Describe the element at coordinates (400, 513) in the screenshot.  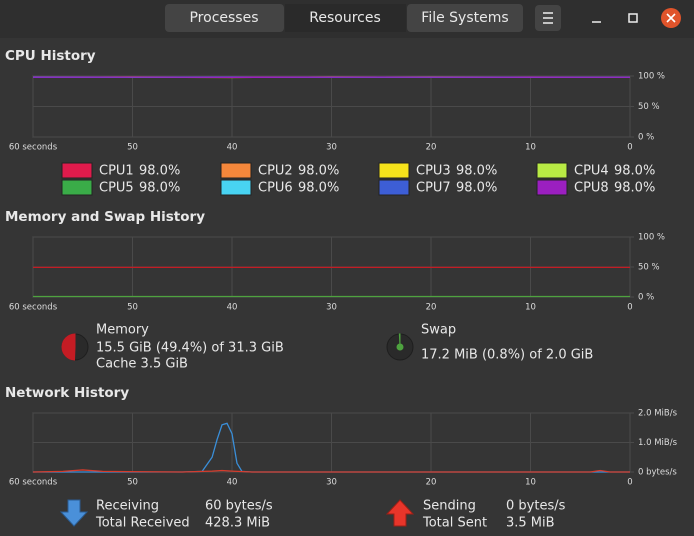
I see `sending-icon` at that location.